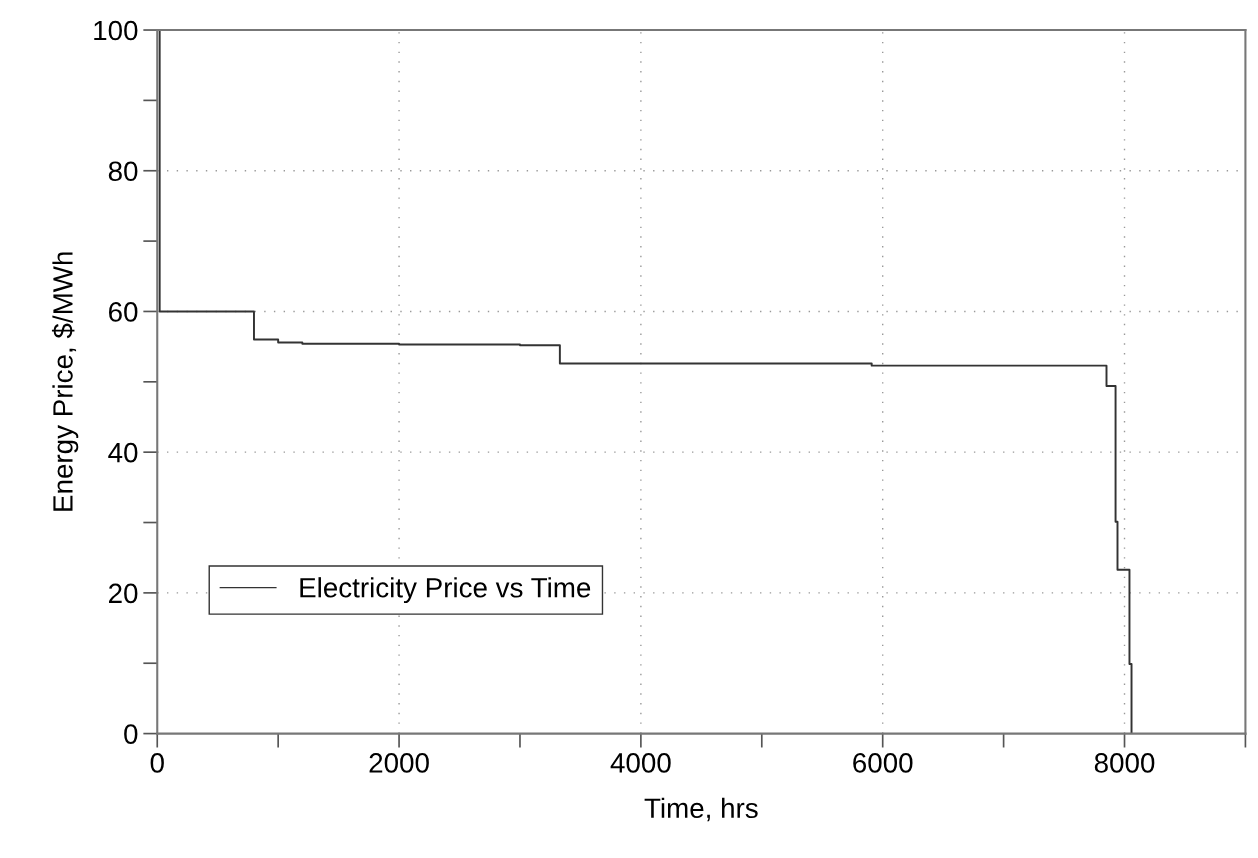 Image resolution: width=1258 pixels, height=858 pixels. Describe the element at coordinates (116, 30) in the screenshot. I see `y-tick-label: 100` at that location.